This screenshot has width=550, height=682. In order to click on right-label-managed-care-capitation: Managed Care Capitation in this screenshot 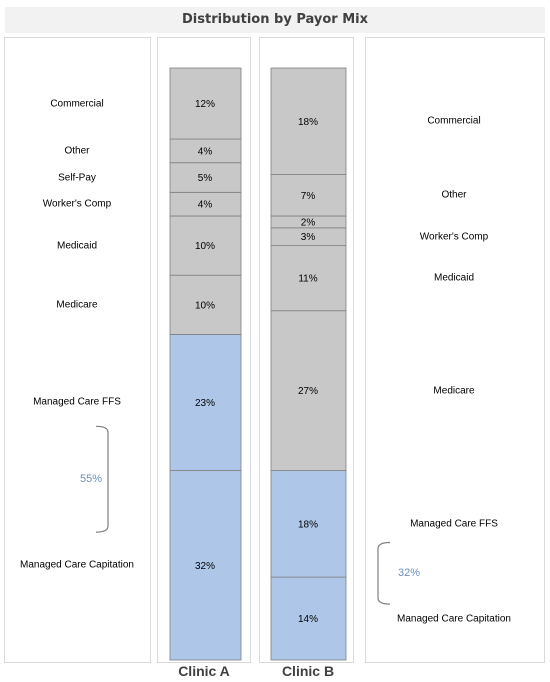, I will do `click(454, 619)`.